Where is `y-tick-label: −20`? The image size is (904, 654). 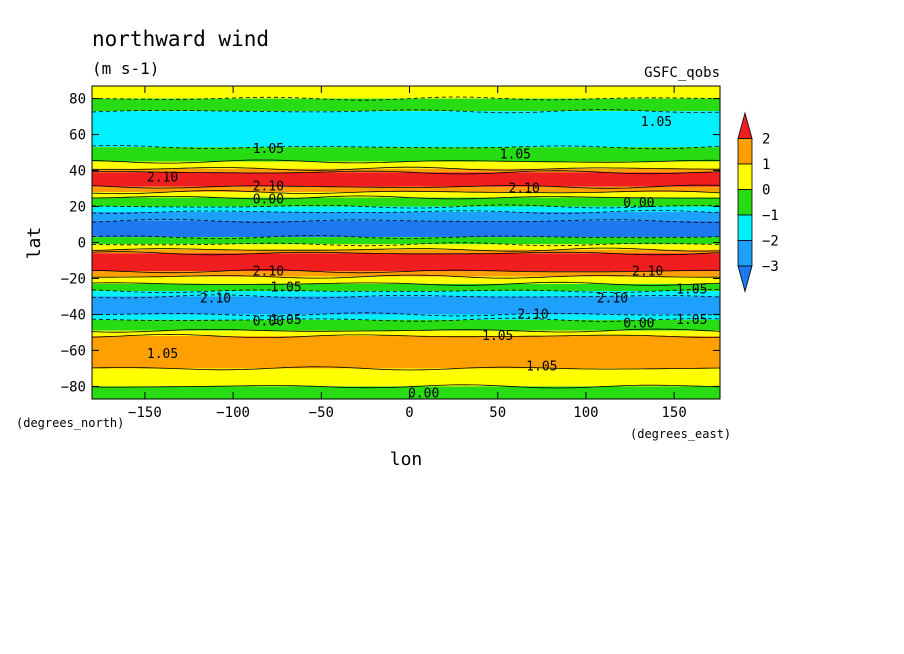
y-tick-label: −20 is located at coordinates (73, 279).